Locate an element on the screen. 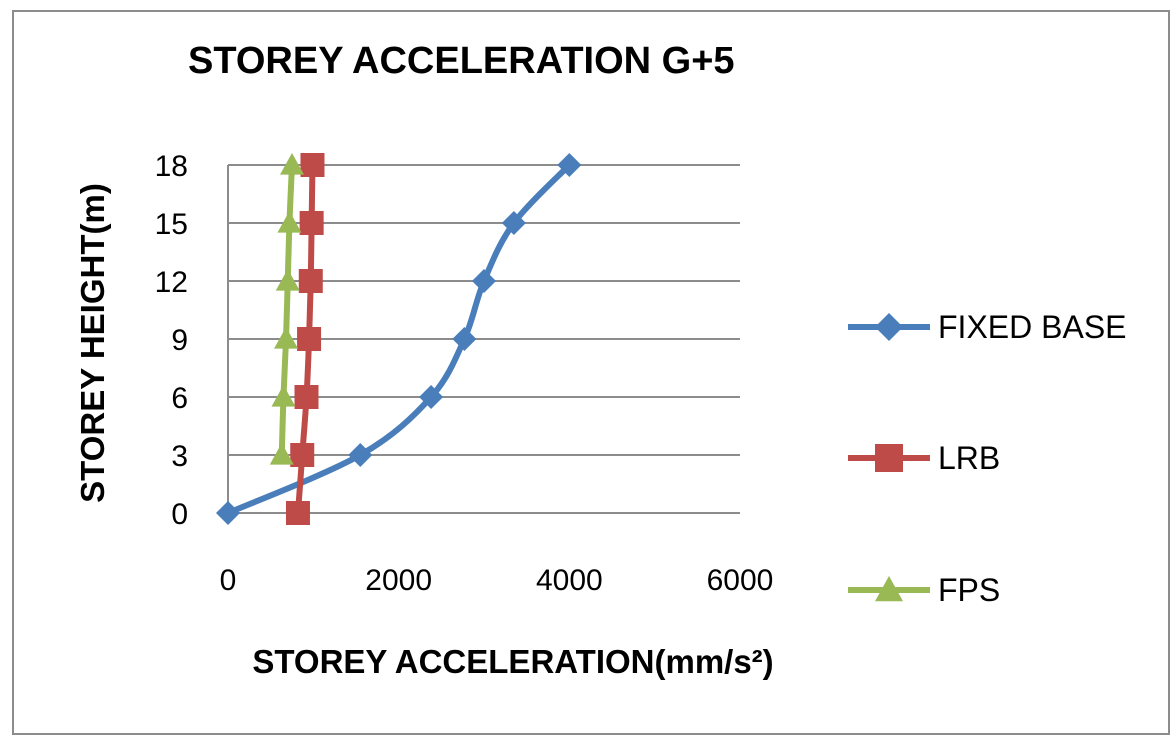 This screenshot has width=1173, height=742. y-tick-label: 9 is located at coordinates (179, 340).